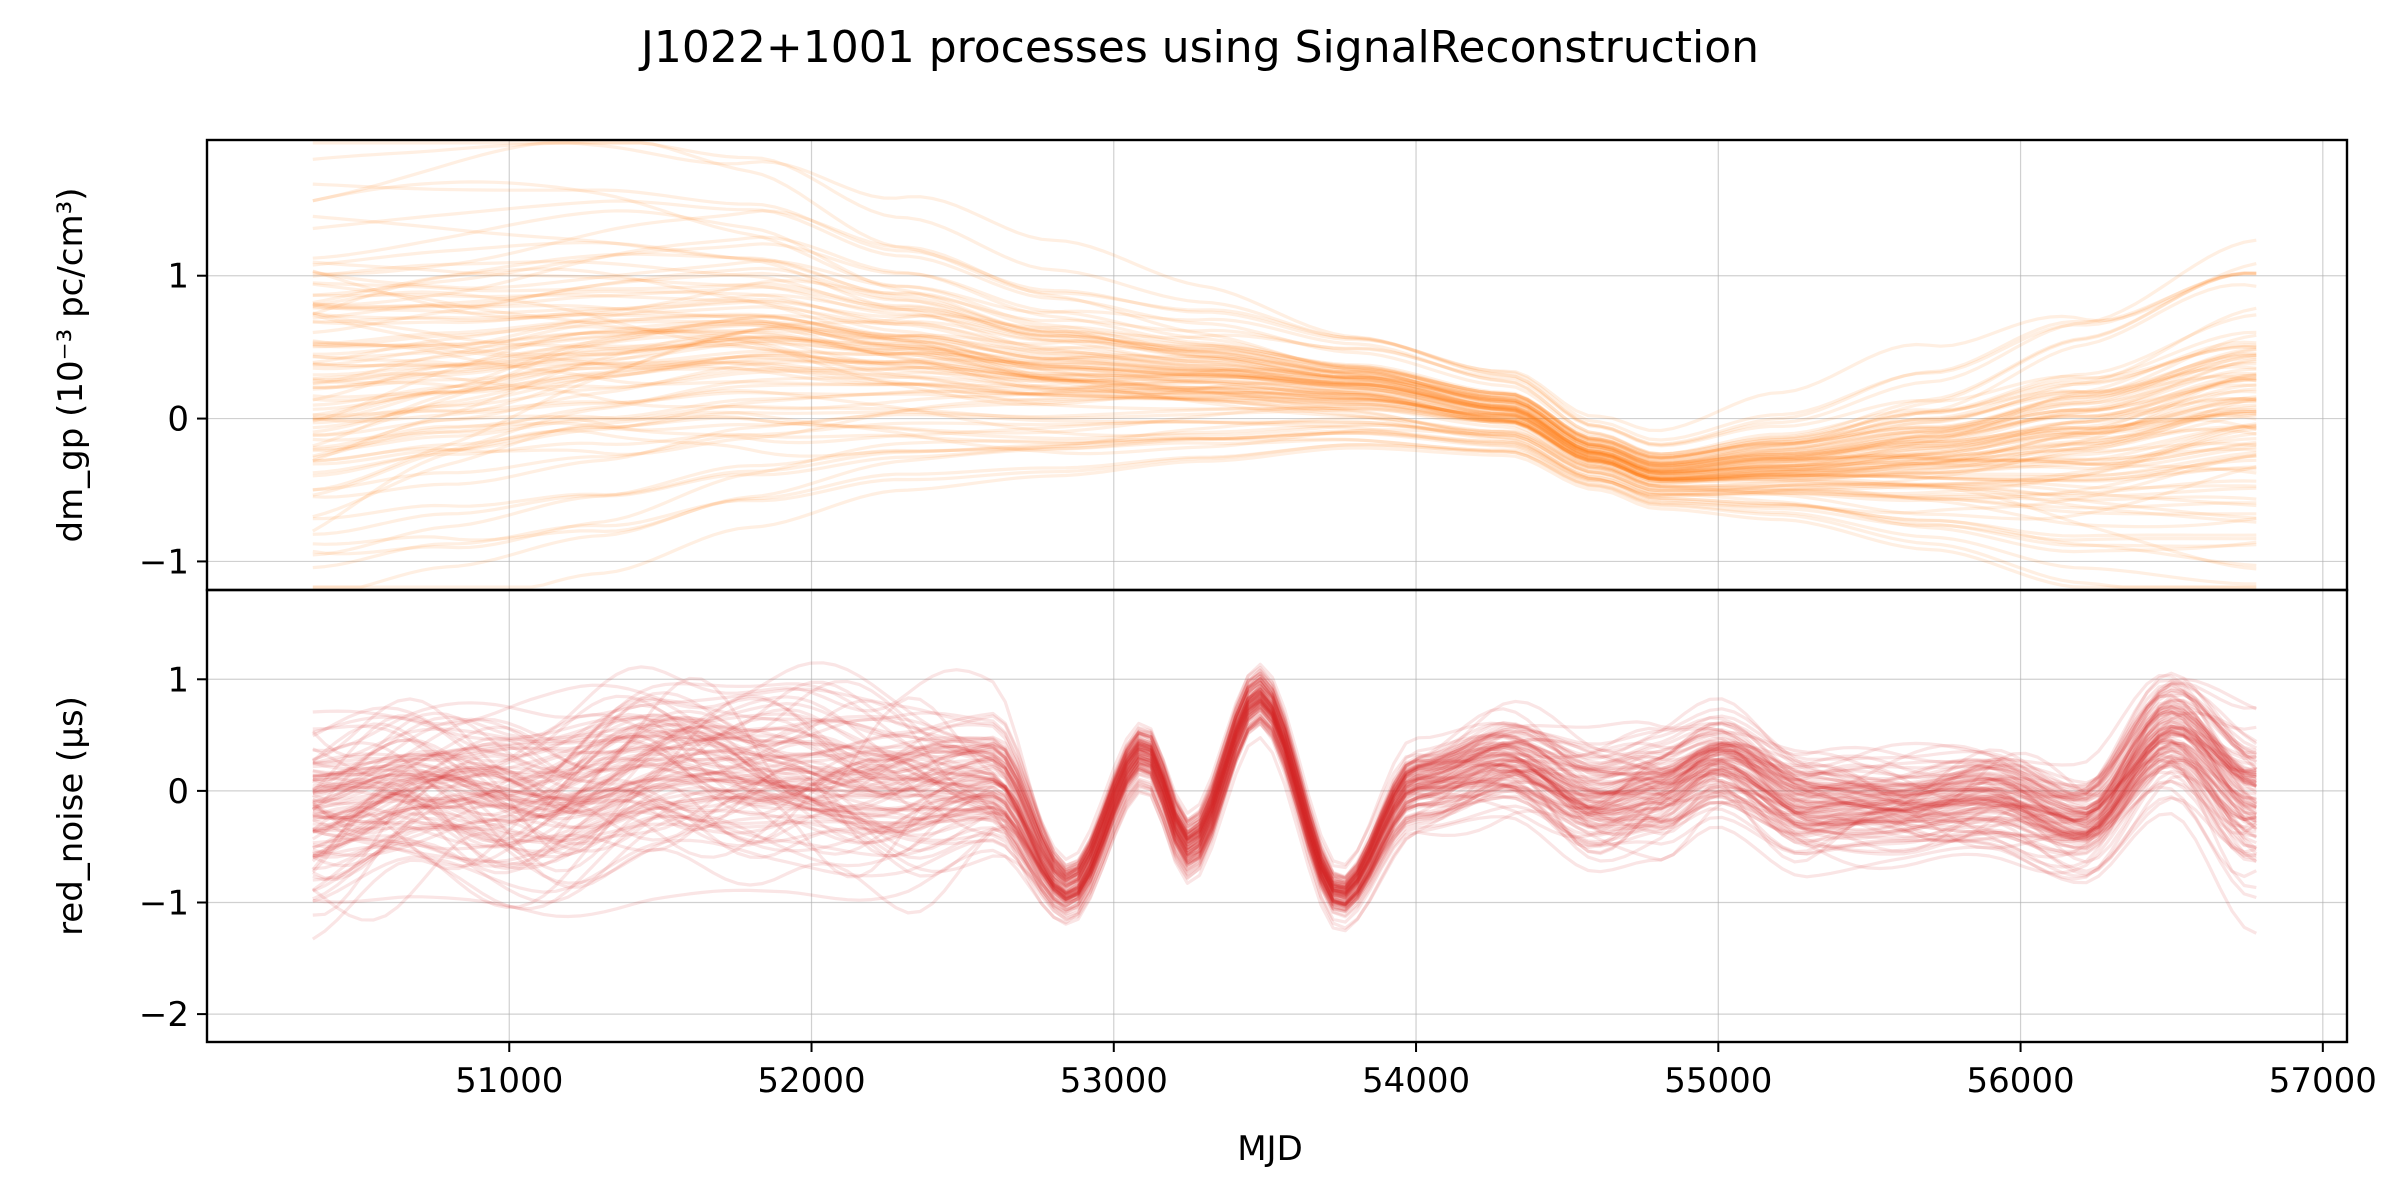 Image resolution: width=2400 pixels, height=1200 pixels. Describe the element at coordinates (811, 1081) in the screenshot. I see `x-tick-label: 52000` at that location.